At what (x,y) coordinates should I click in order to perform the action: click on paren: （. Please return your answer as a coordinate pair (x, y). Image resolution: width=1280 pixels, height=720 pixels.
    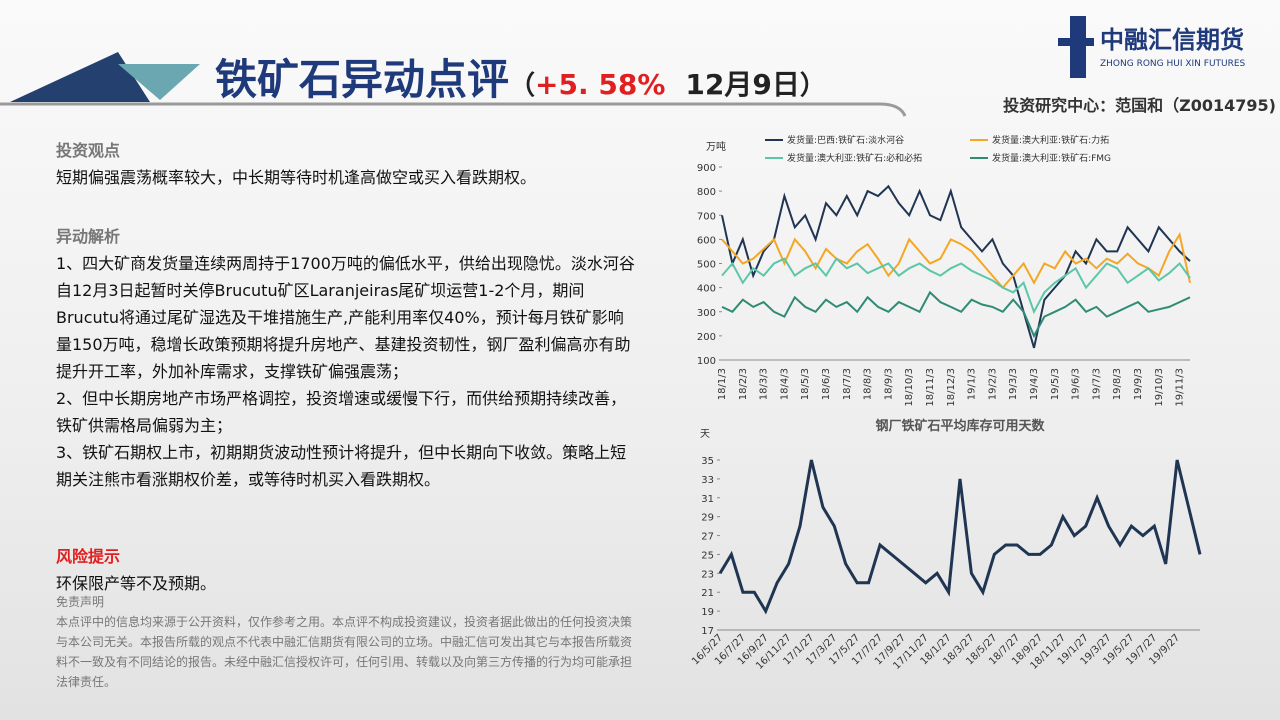
    Looking at the image, I should click on (522, 86).